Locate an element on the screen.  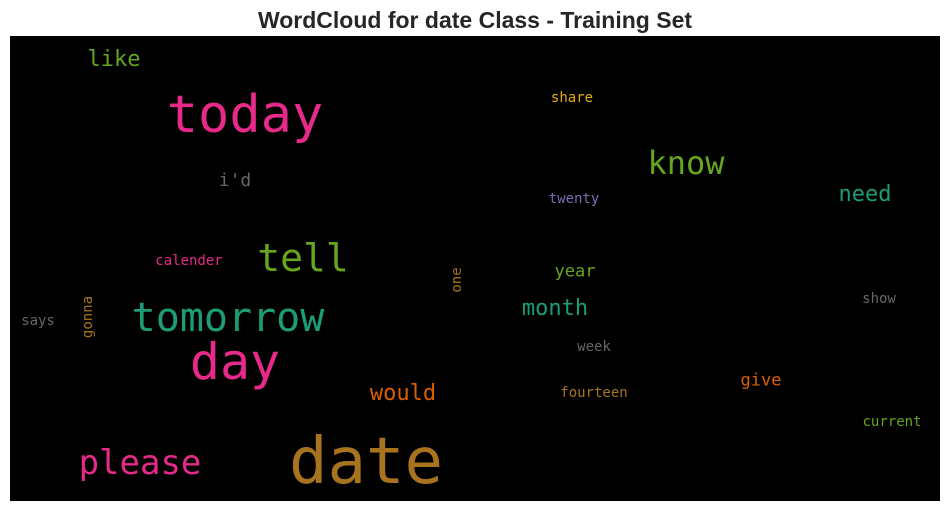
word-one: one is located at coordinates (457, 280).